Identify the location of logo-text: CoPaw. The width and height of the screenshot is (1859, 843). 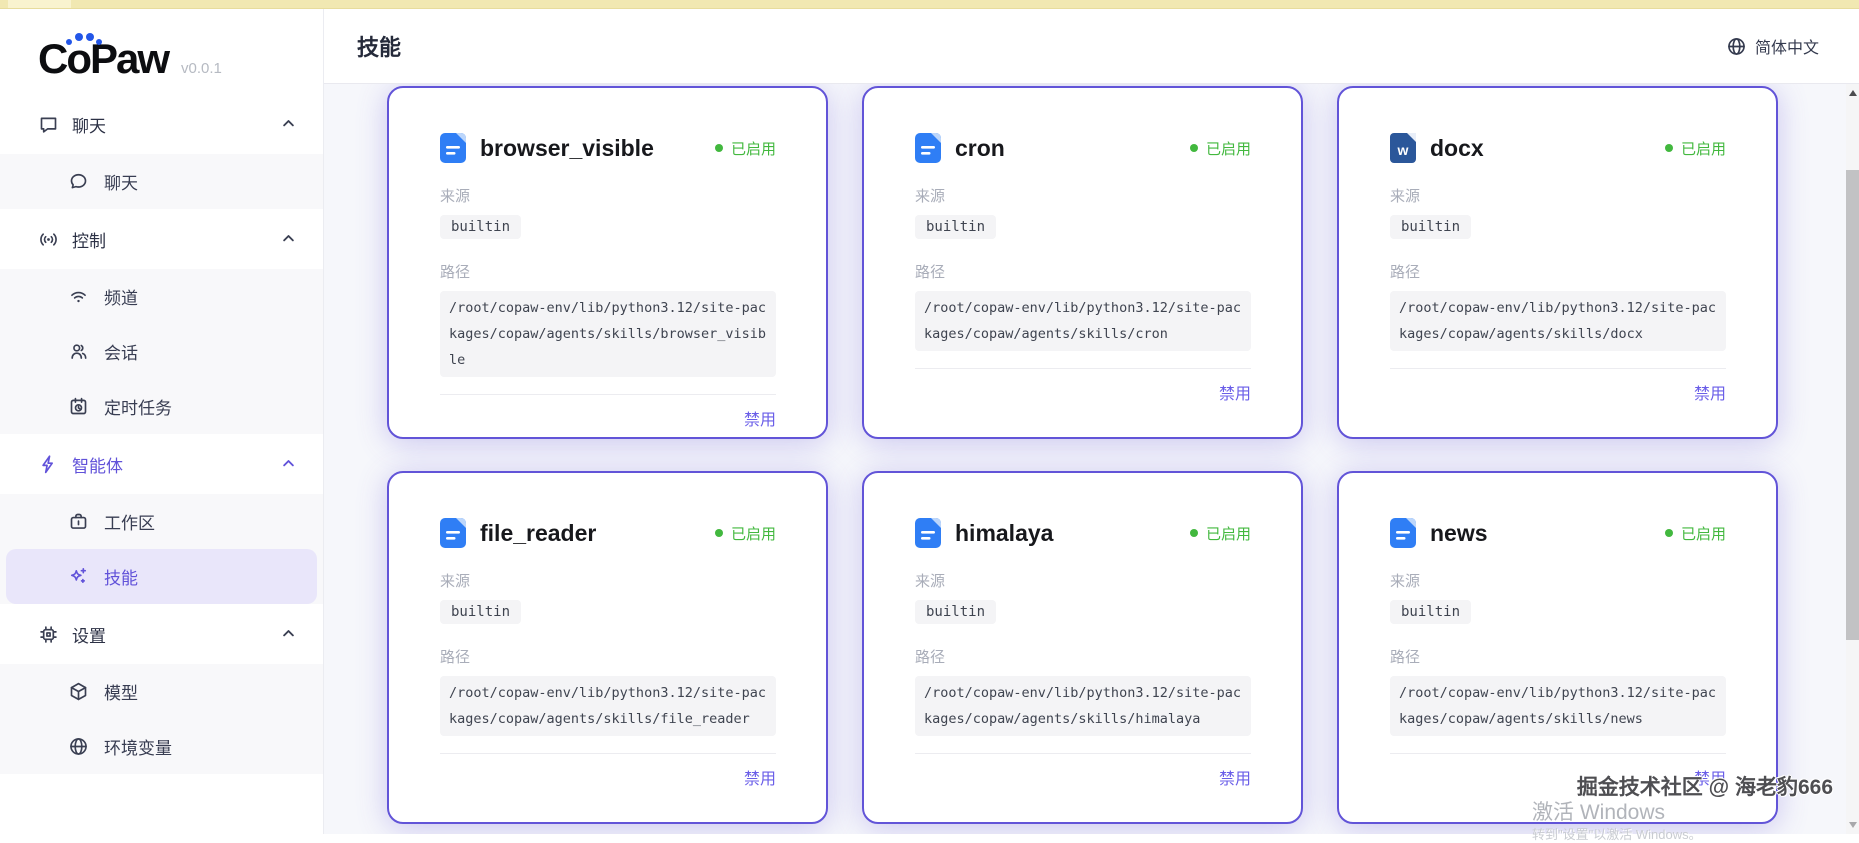
(104, 59).